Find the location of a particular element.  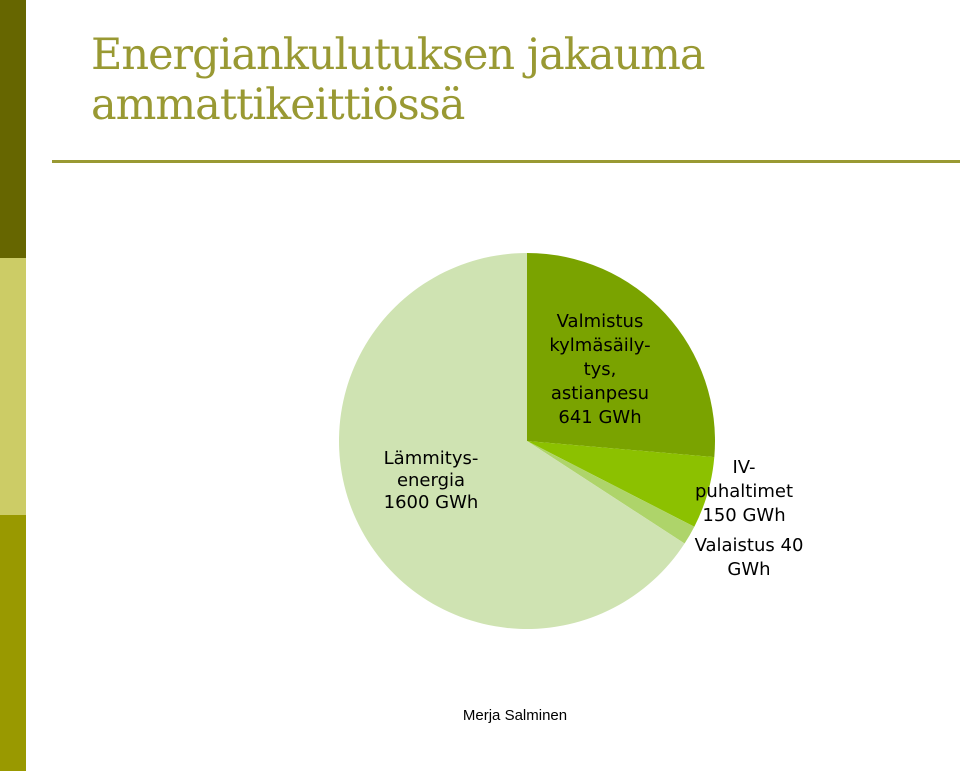

pie-label-line: energia is located at coordinates (431, 480).